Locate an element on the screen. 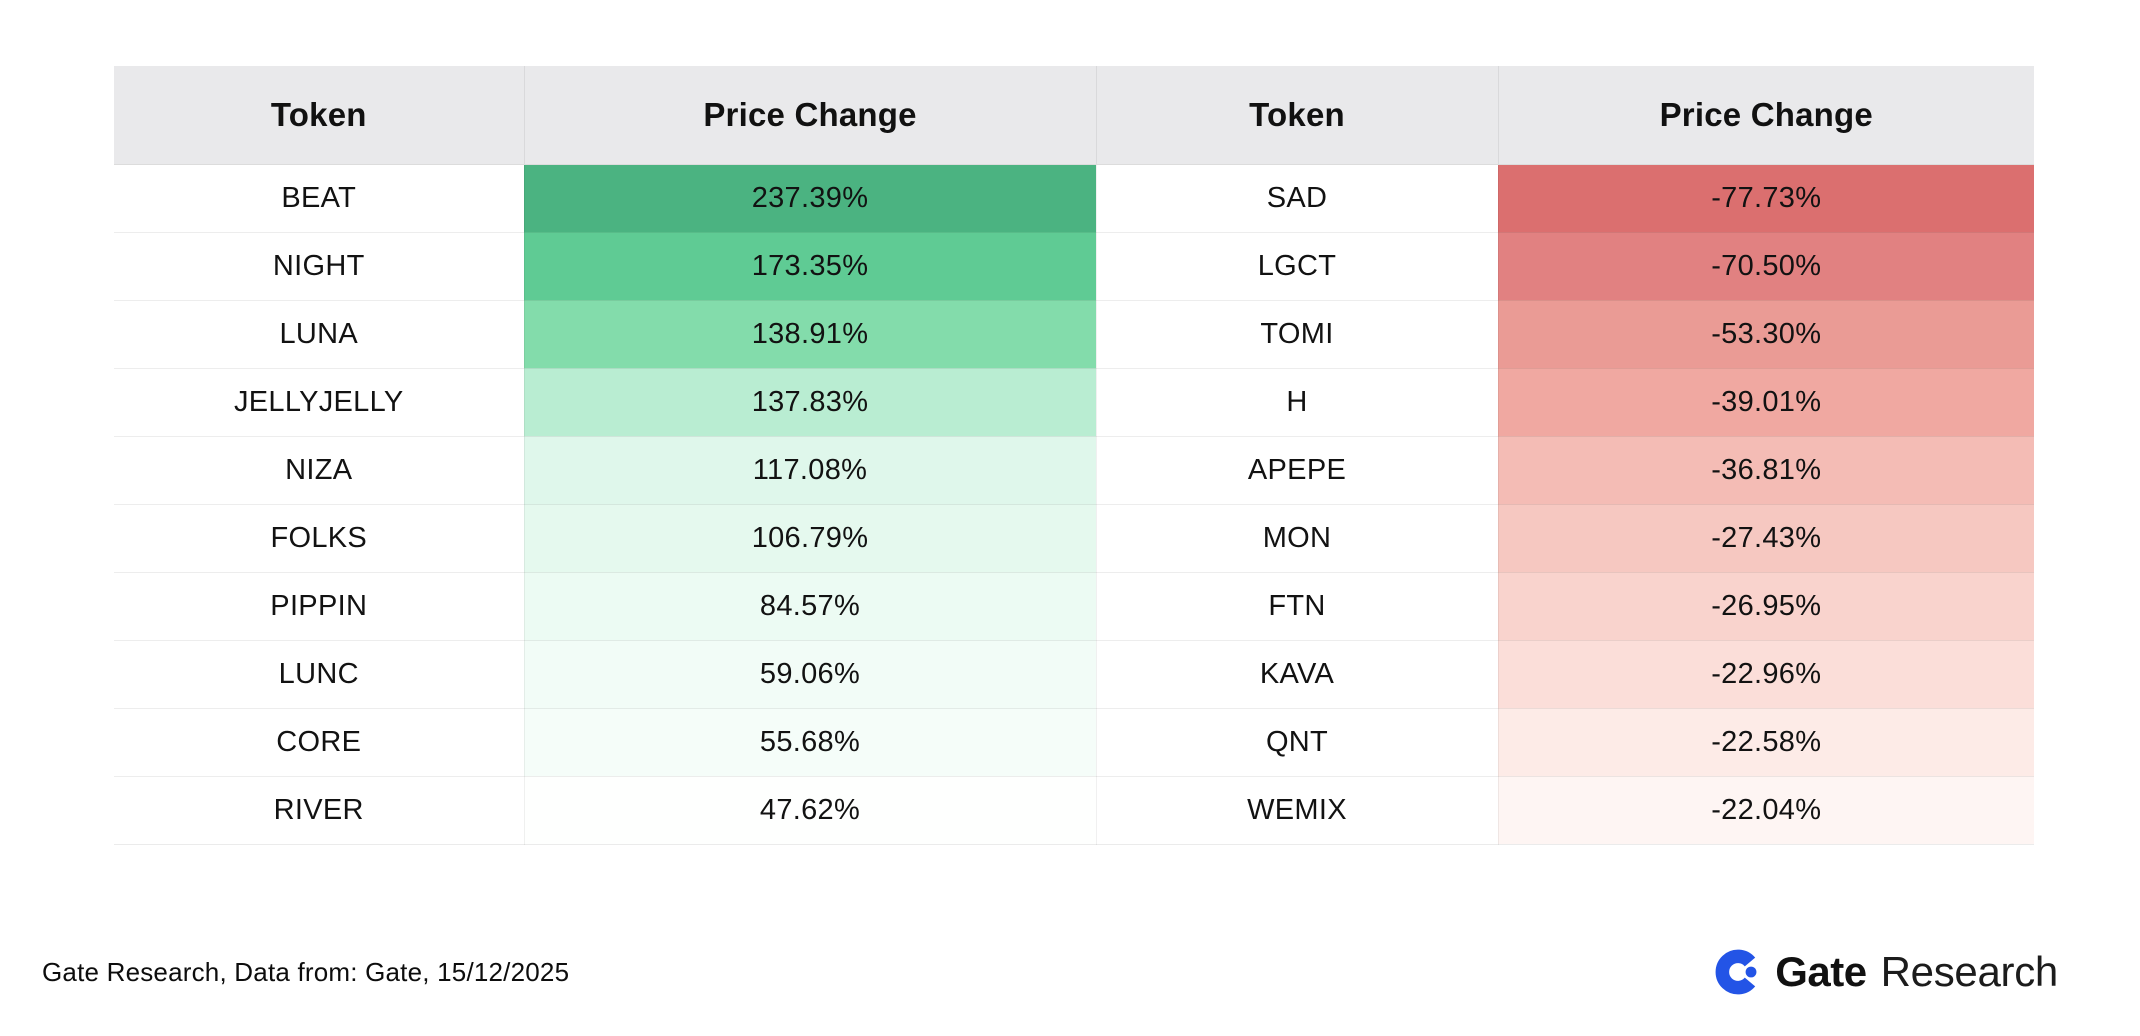 This screenshot has height=1036, width=2140. gainer-token: LUNA is located at coordinates (319, 334).